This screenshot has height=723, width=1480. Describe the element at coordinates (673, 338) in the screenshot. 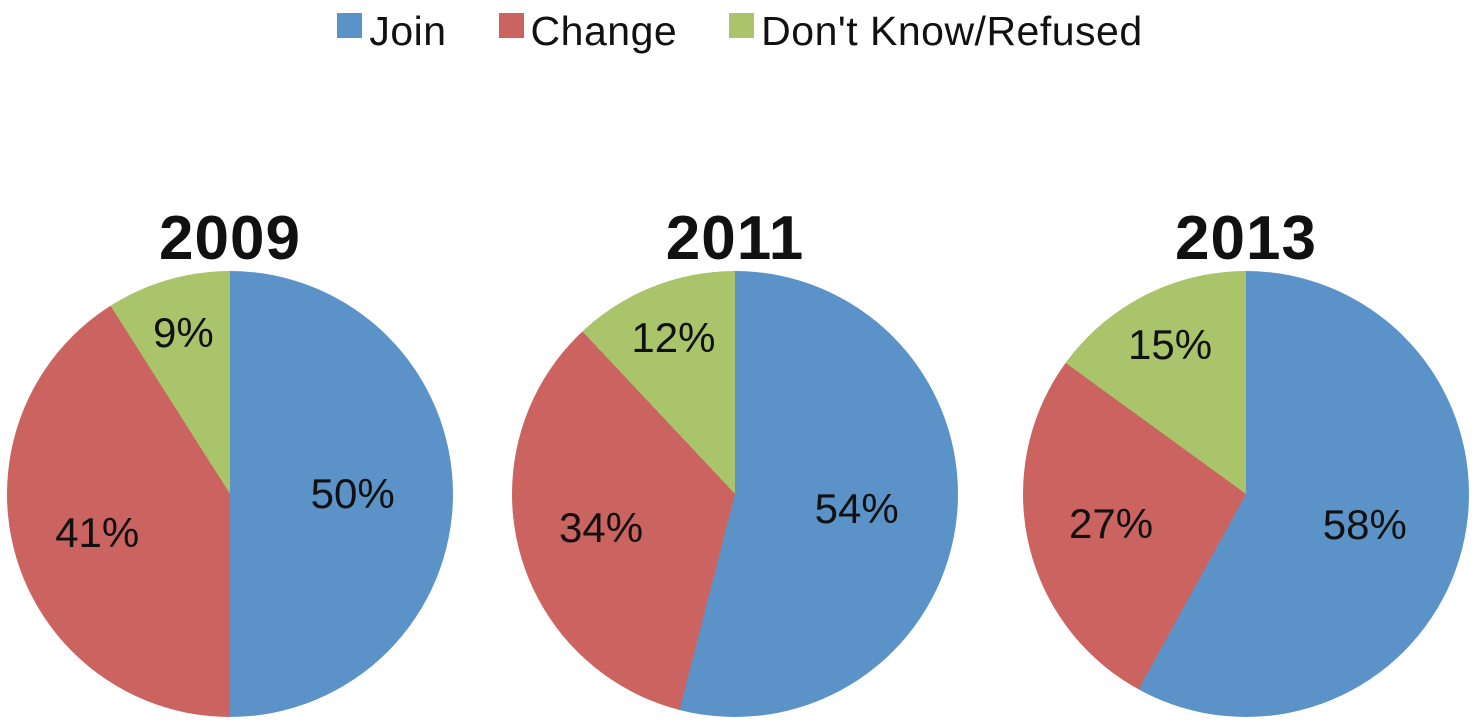

I see `slice-label: 12%` at that location.